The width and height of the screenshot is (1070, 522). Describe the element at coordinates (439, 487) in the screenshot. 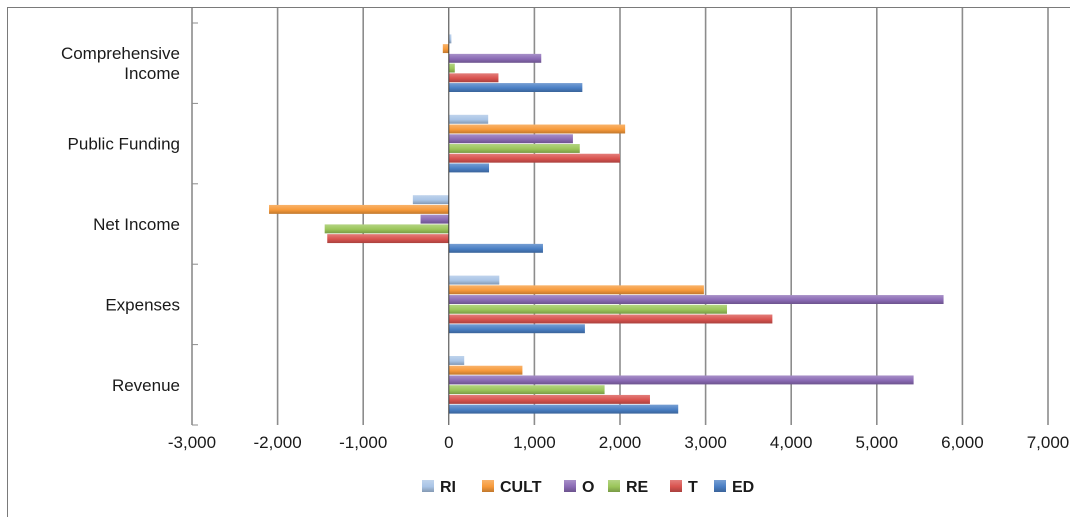

I see `legend-item-ri: RI` at that location.